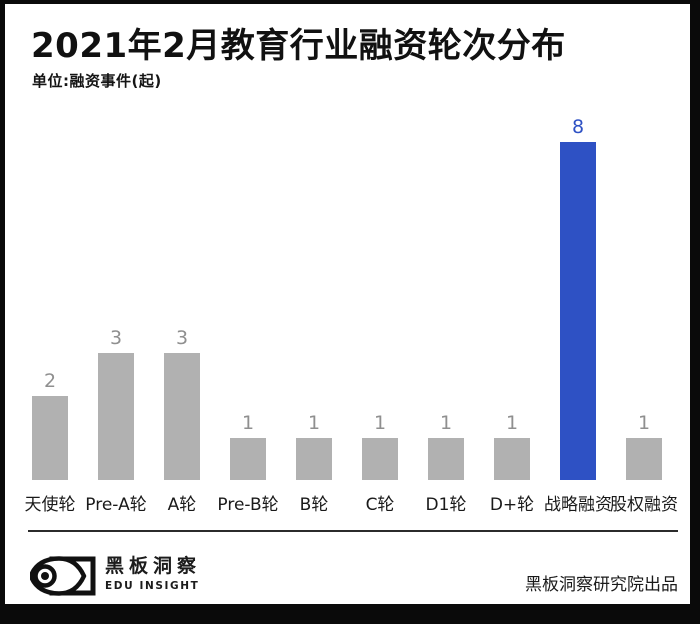  I want to click on category-label: 股权融资, so click(644, 505).